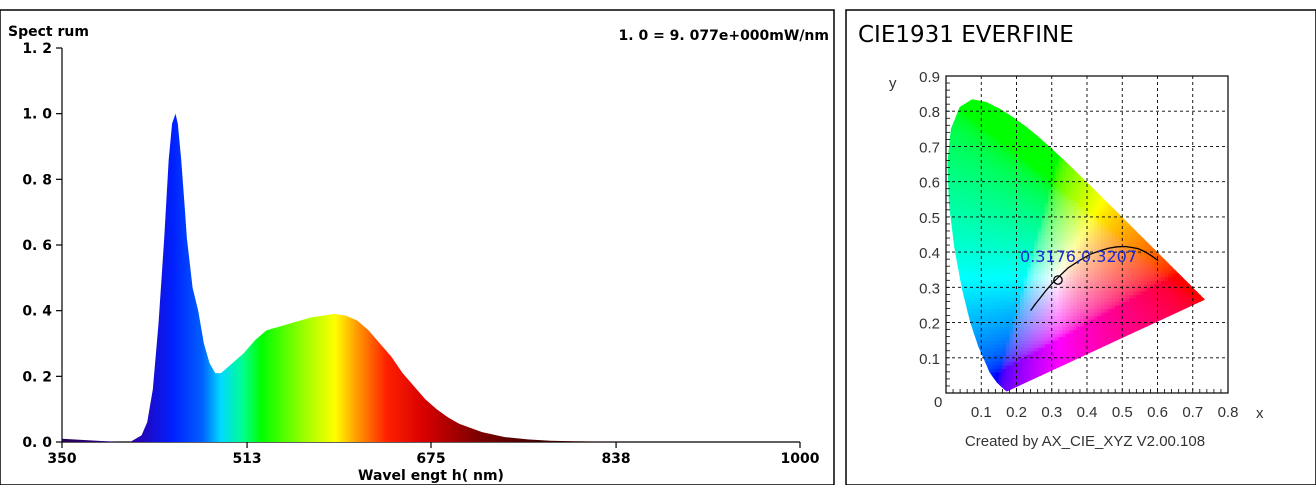 The width and height of the screenshot is (1316, 489). Describe the element at coordinates (431, 476) in the screenshot. I see `spectrum-xlabel: Wavel engt h( nm)` at that location.